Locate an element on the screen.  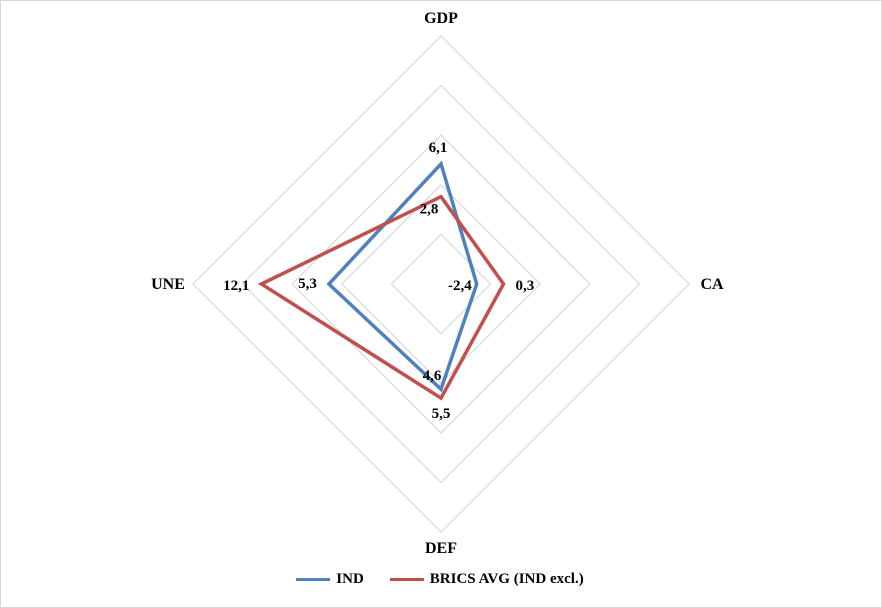
legend-item-brics: BRICS AVG (IND excl.) is located at coordinates (486, 579).